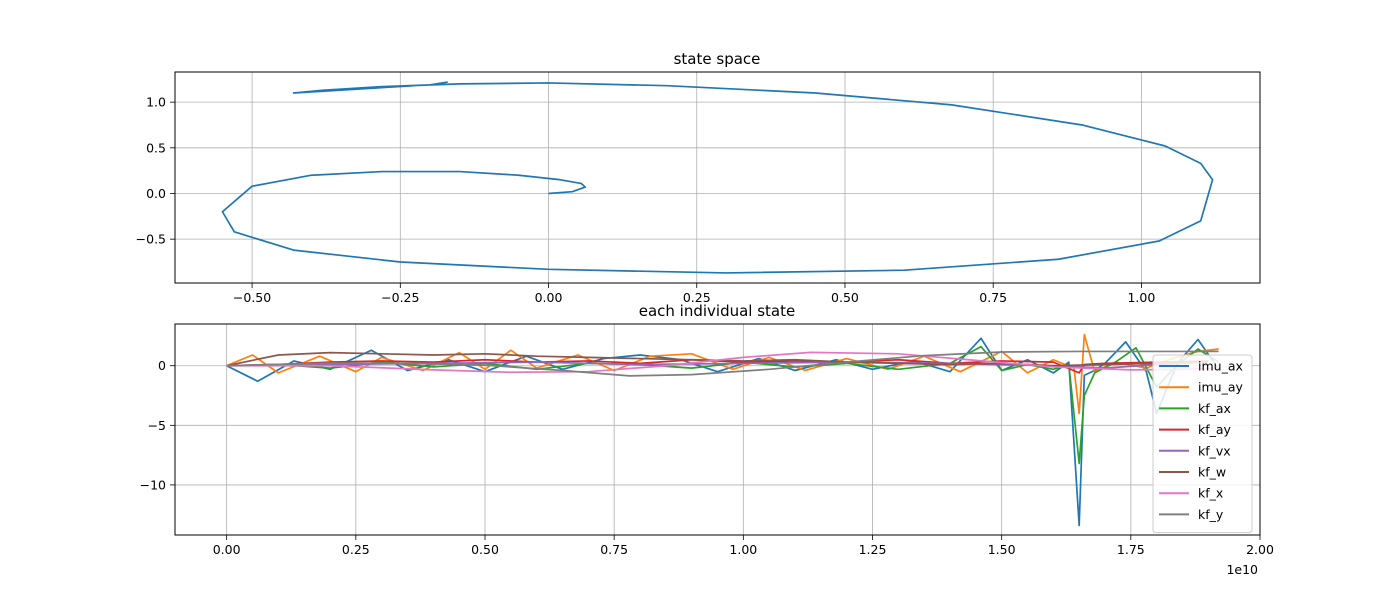 The height and width of the screenshot is (600, 1400). Describe the element at coordinates (549, 297) in the screenshot. I see `state-space-xtick-label: 0.00` at that location.